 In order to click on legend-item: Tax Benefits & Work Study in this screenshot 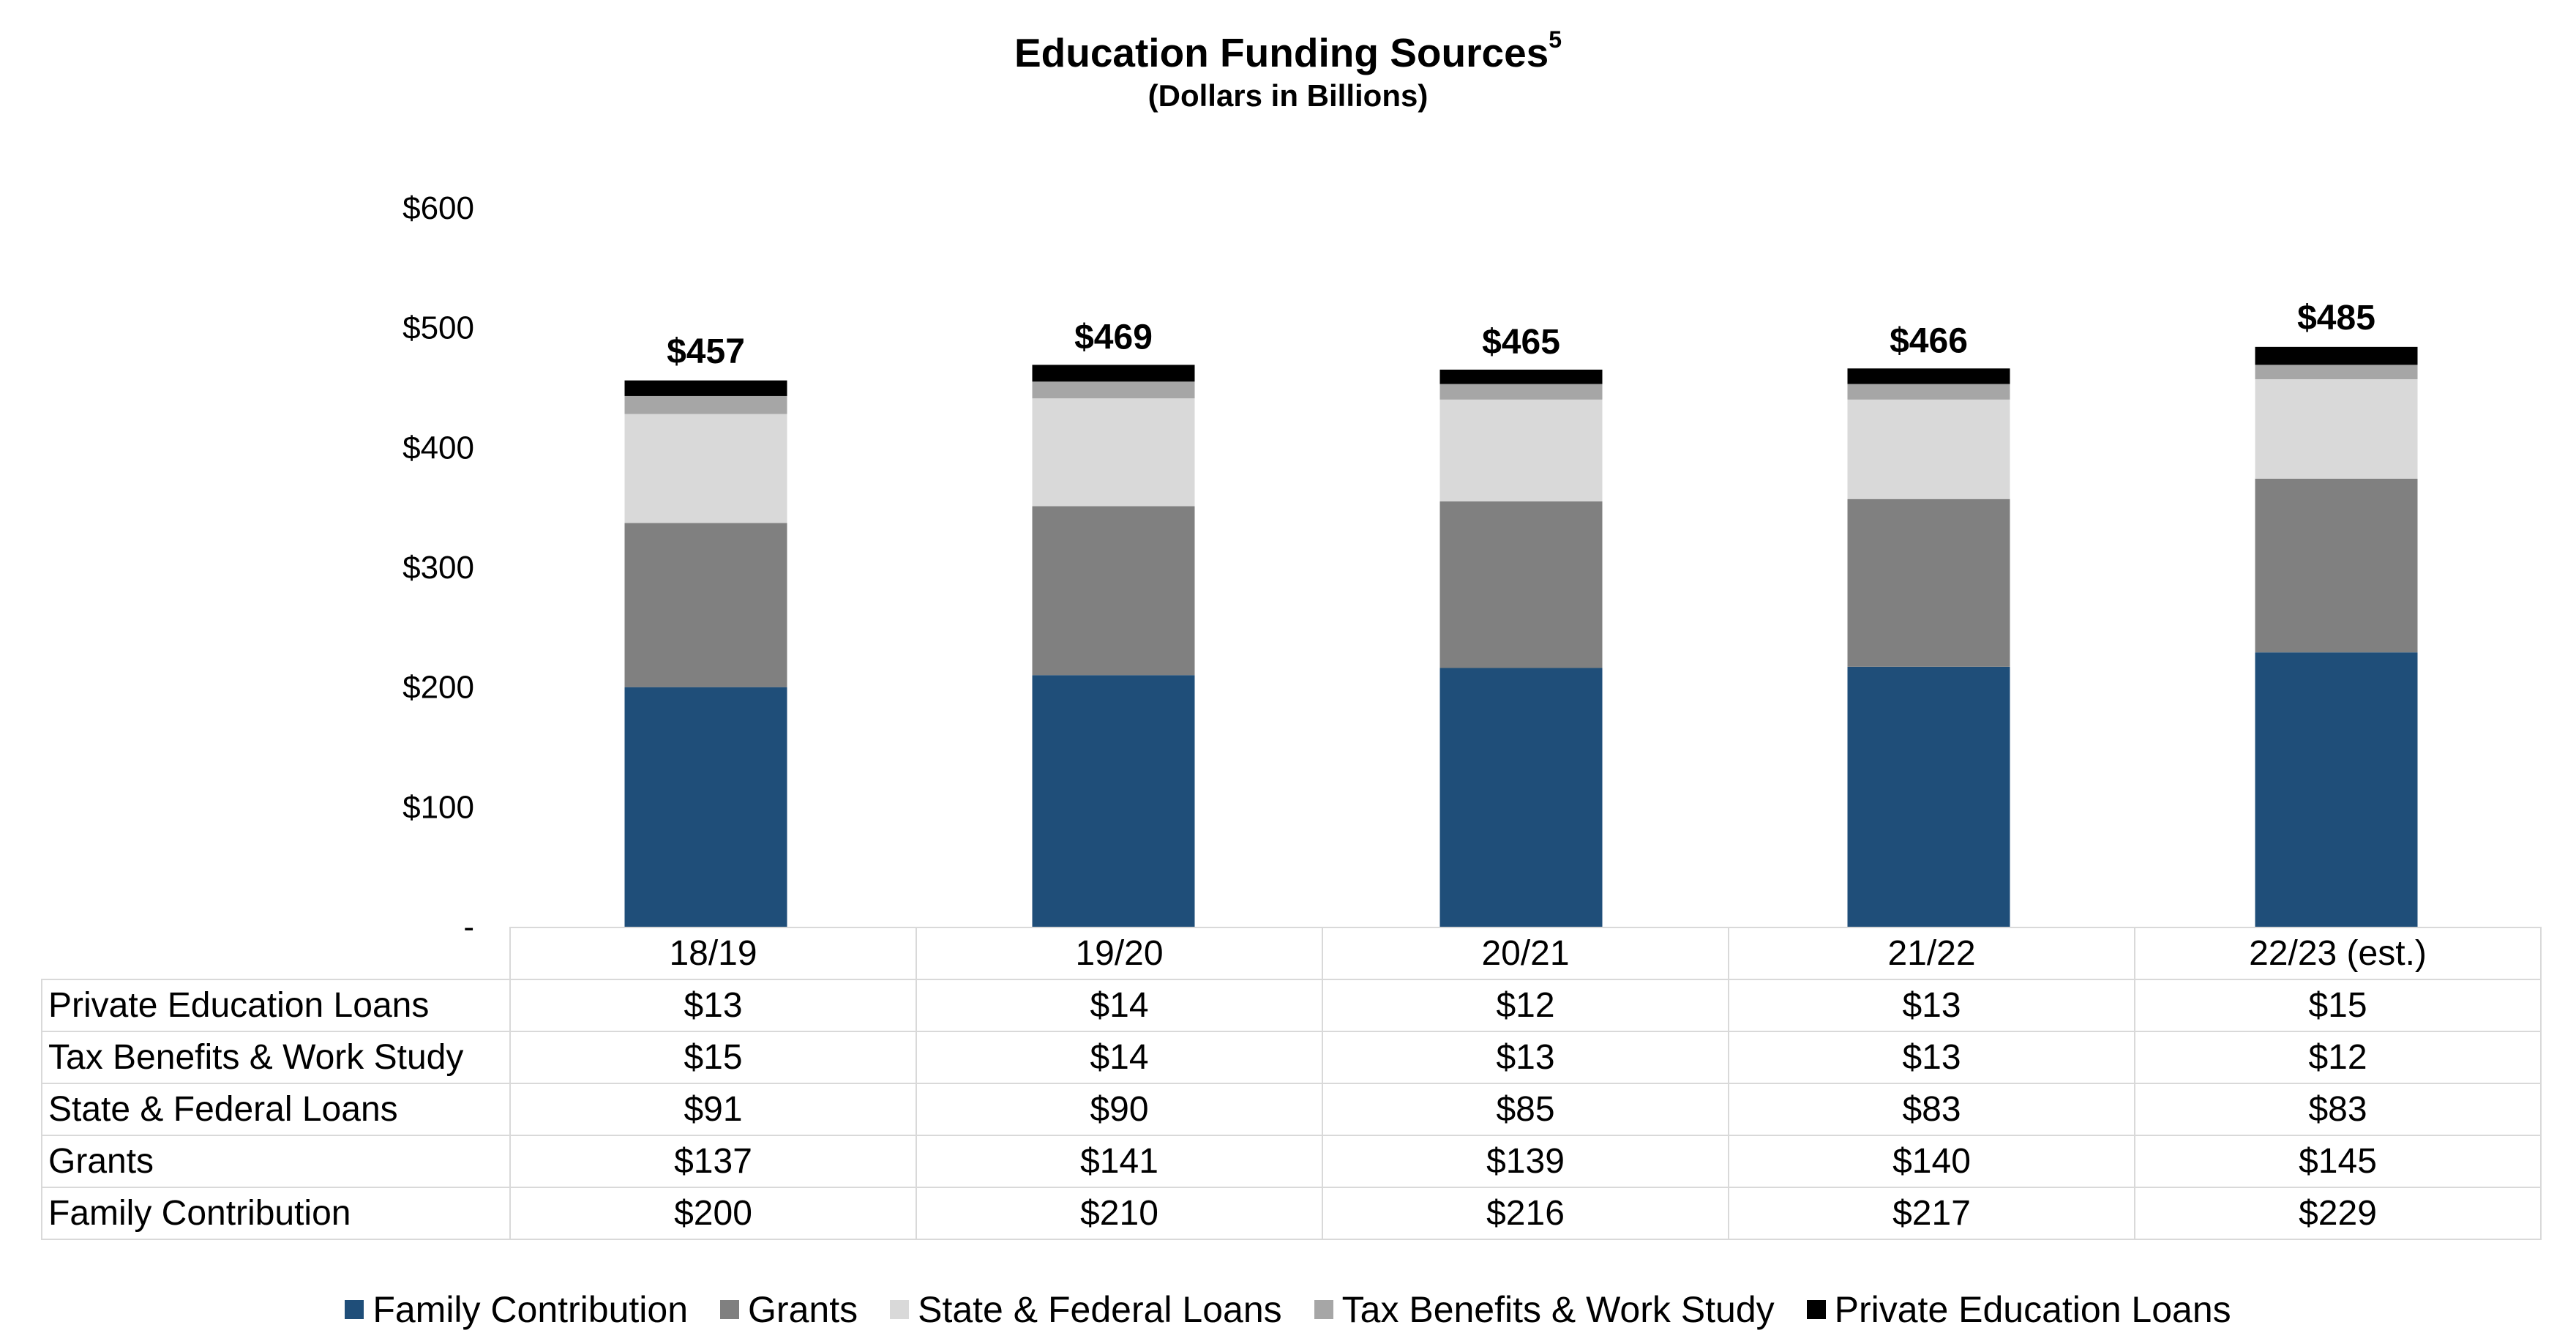, I will do `click(1544, 1309)`.